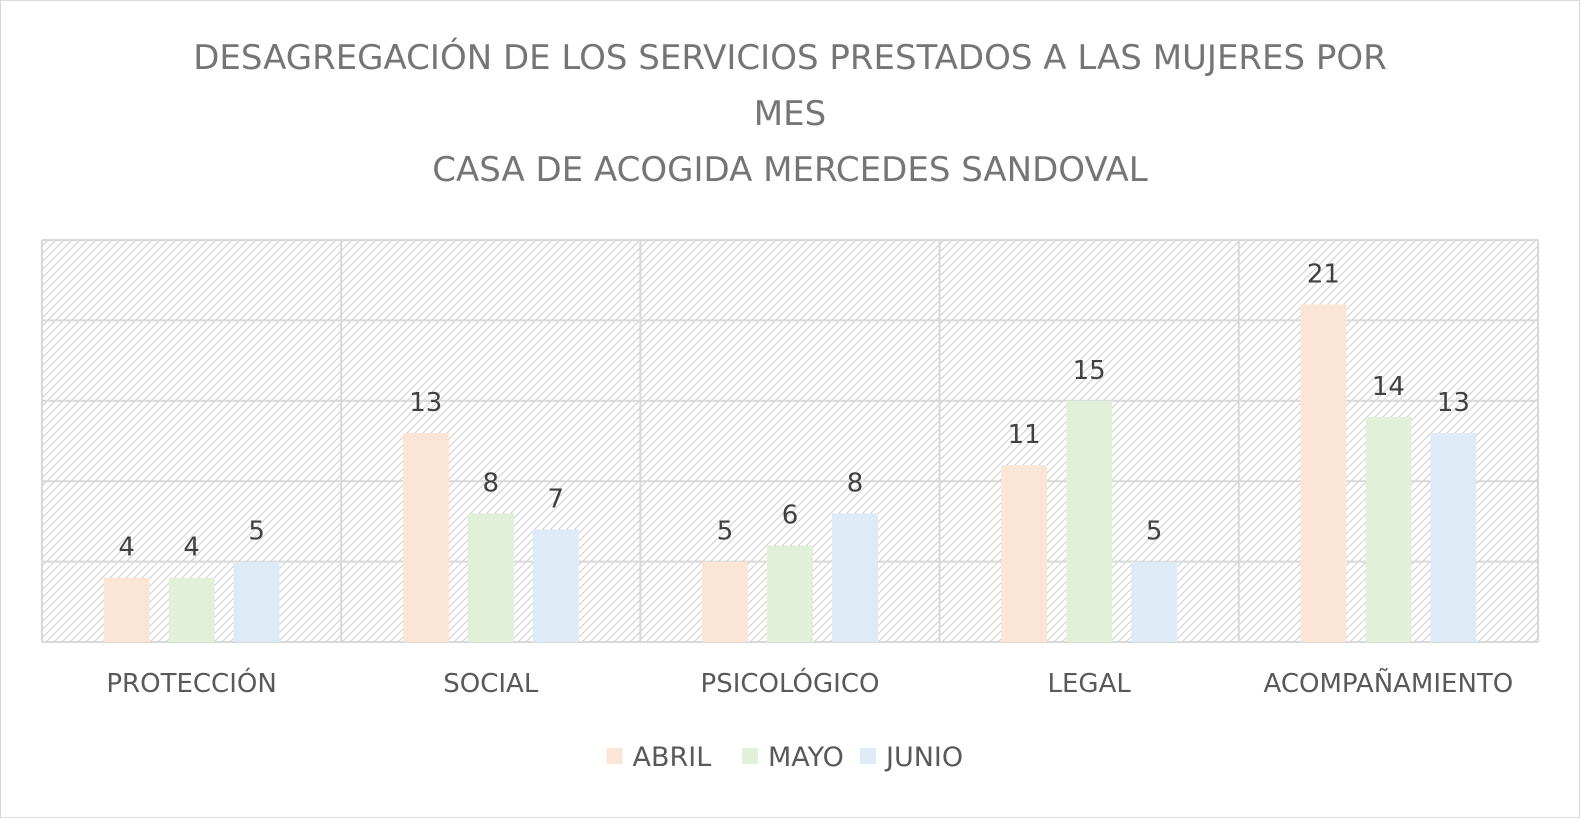 The width and height of the screenshot is (1580, 818). Describe the element at coordinates (790, 683) in the screenshot. I see `category-tick-label: PSICOLÓGICO` at that location.